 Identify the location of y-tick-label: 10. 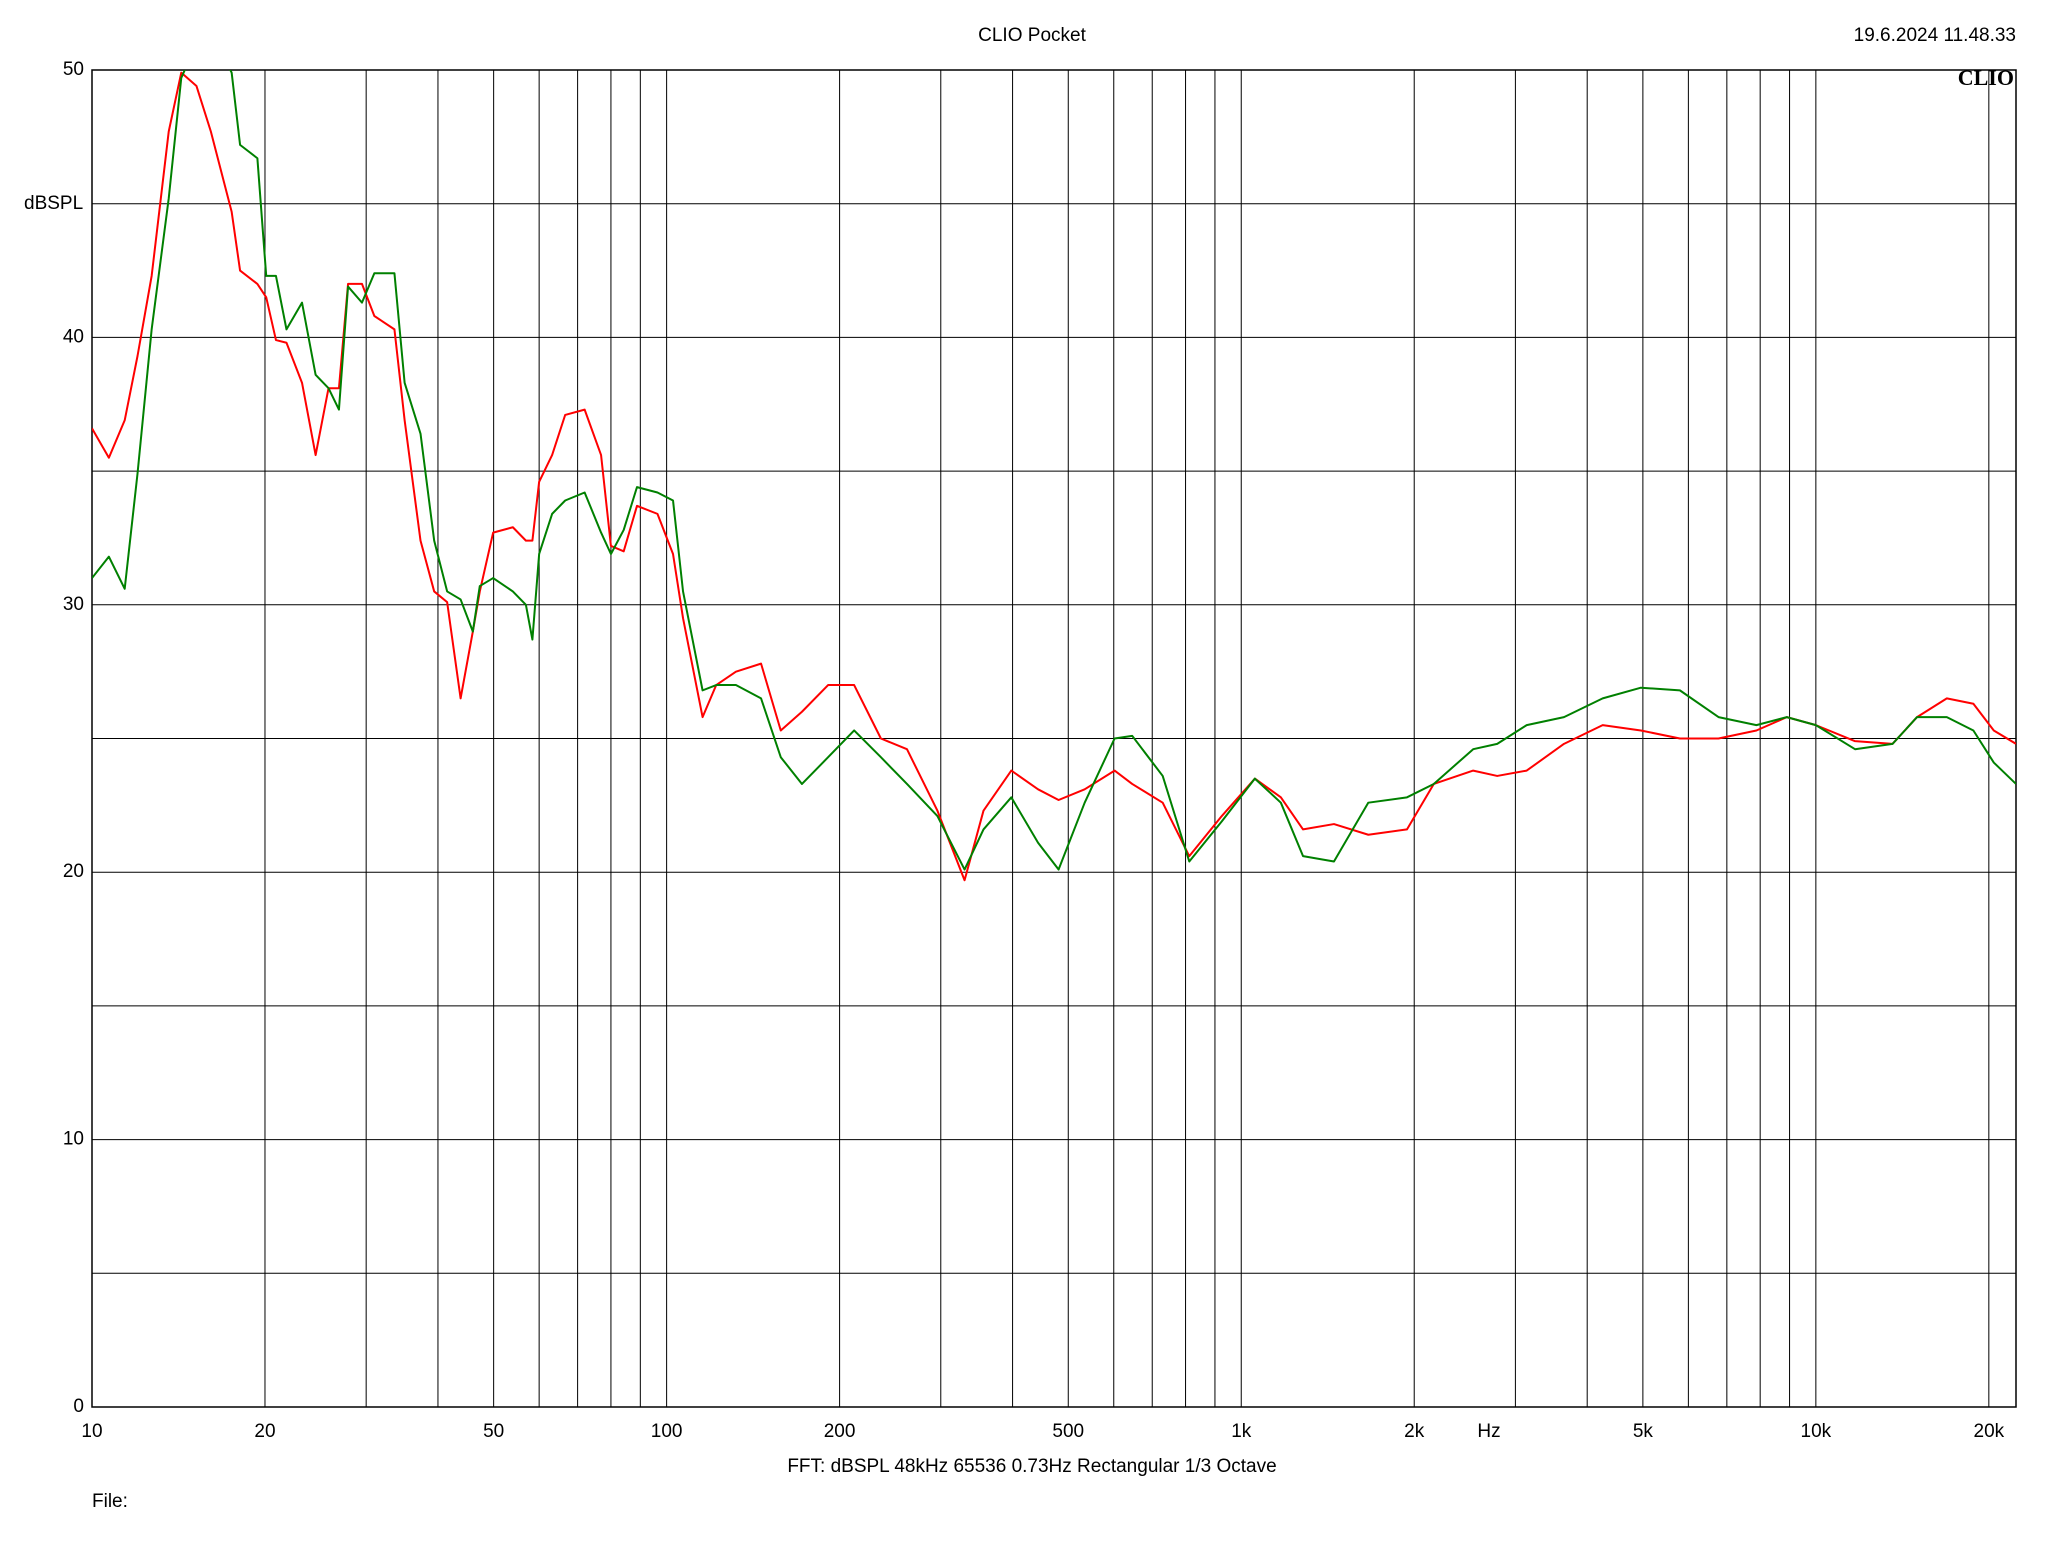
(73, 1139).